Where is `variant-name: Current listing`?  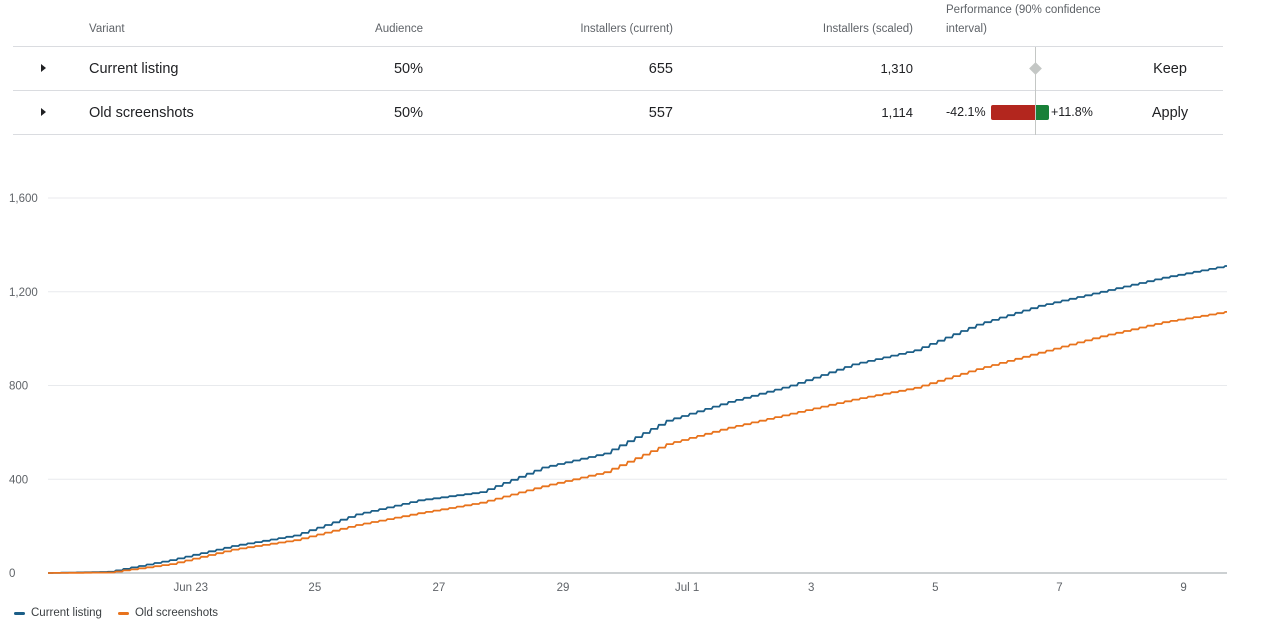 variant-name: Current listing is located at coordinates (134, 69).